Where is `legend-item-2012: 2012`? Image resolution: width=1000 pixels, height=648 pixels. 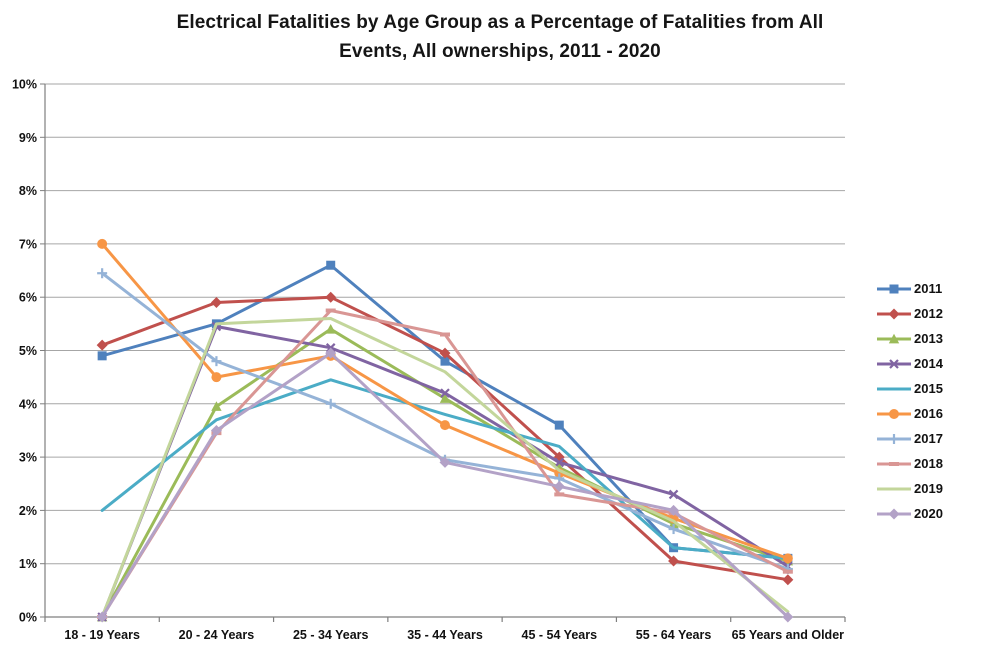 legend-item-2012: 2012 is located at coordinates (909, 313).